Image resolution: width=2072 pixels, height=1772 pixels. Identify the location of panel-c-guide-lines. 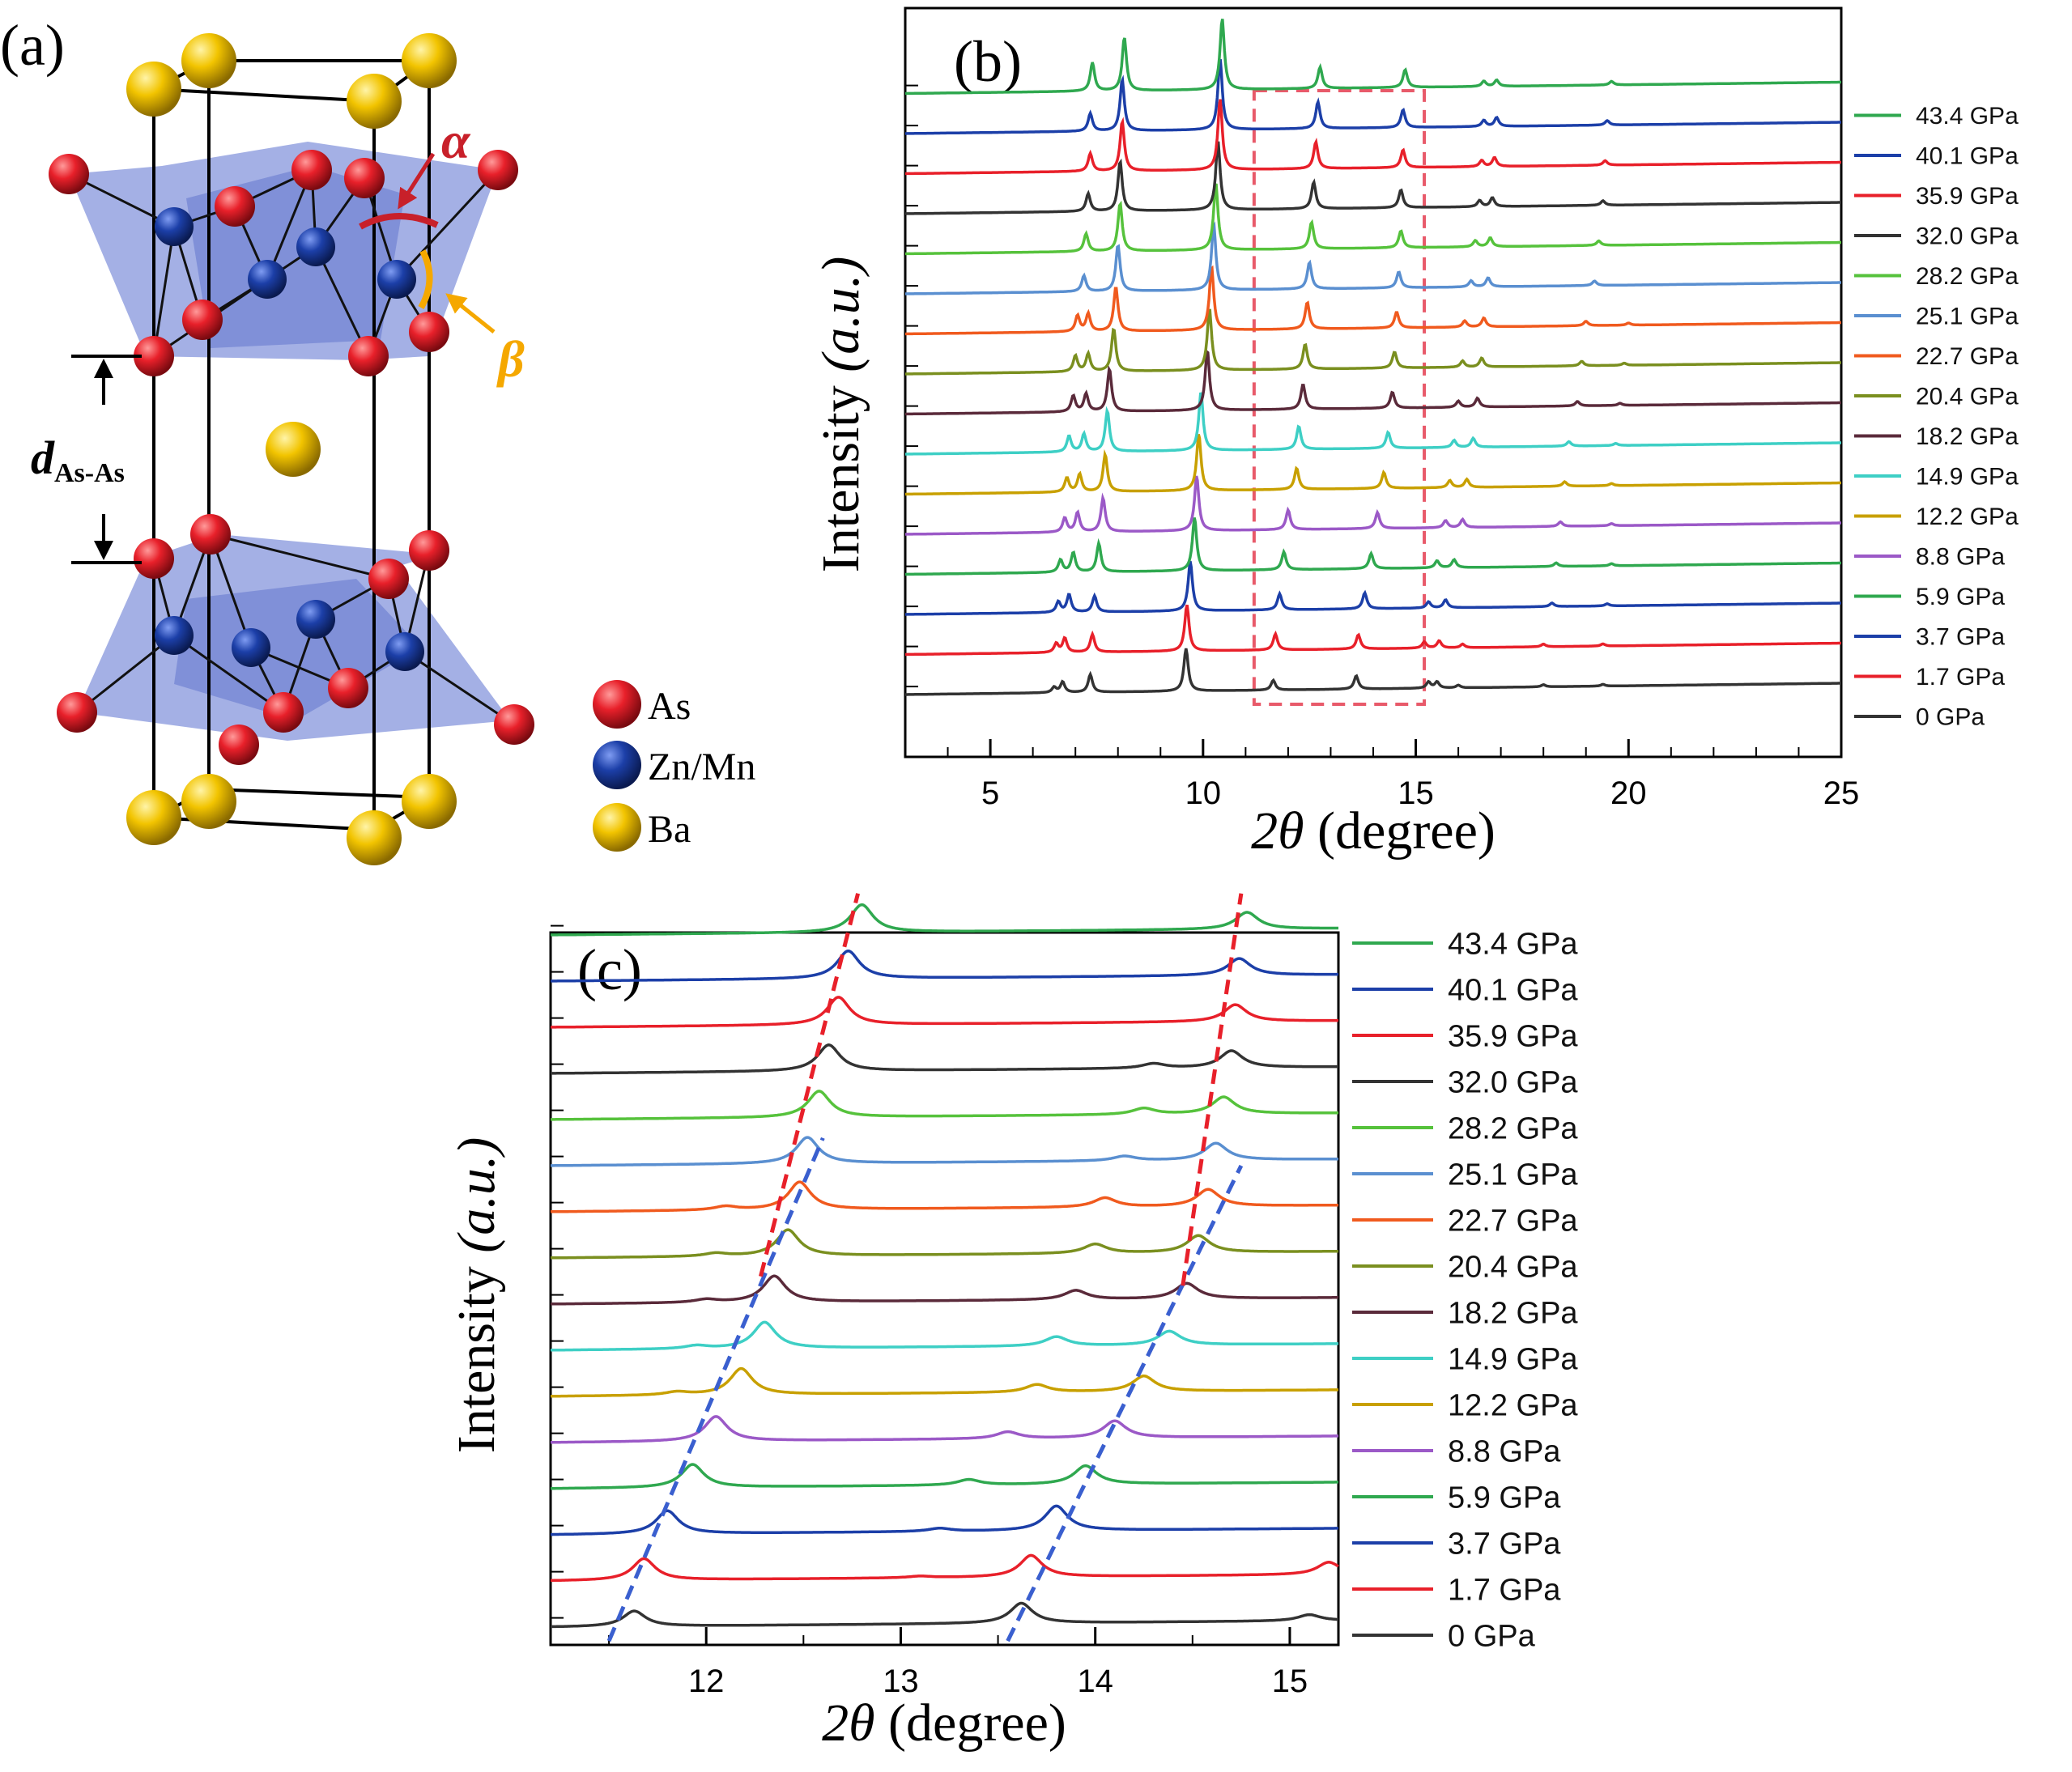
(925, 1268).